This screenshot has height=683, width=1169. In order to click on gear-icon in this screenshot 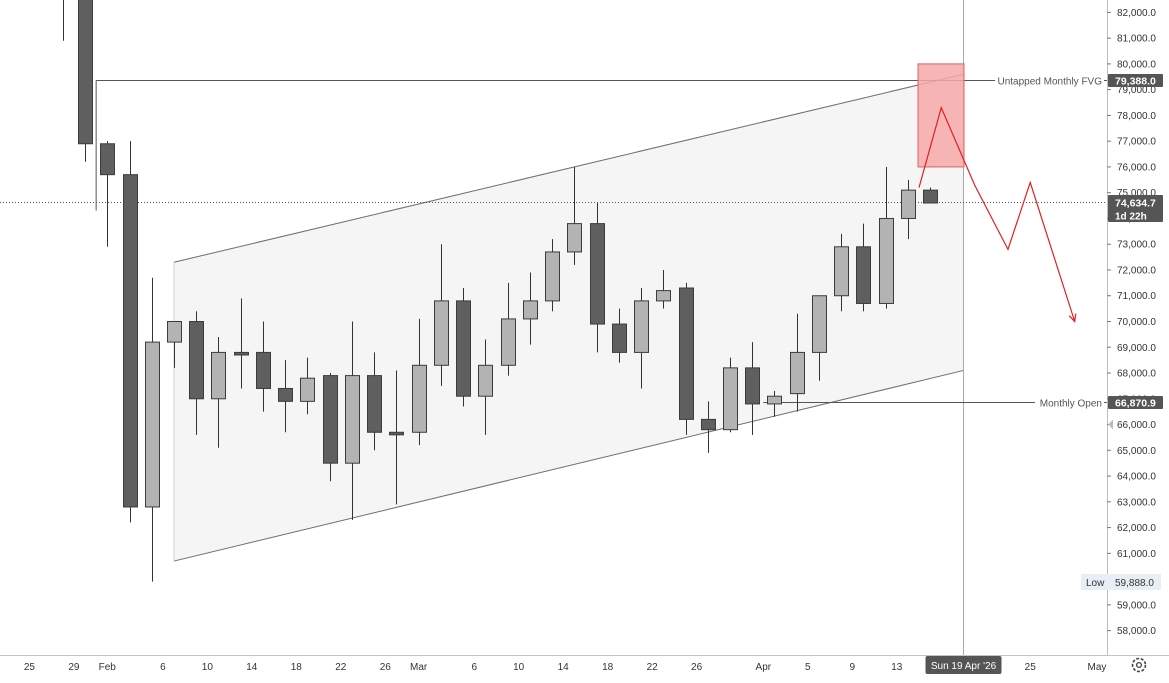, I will do `click(1139, 665)`.